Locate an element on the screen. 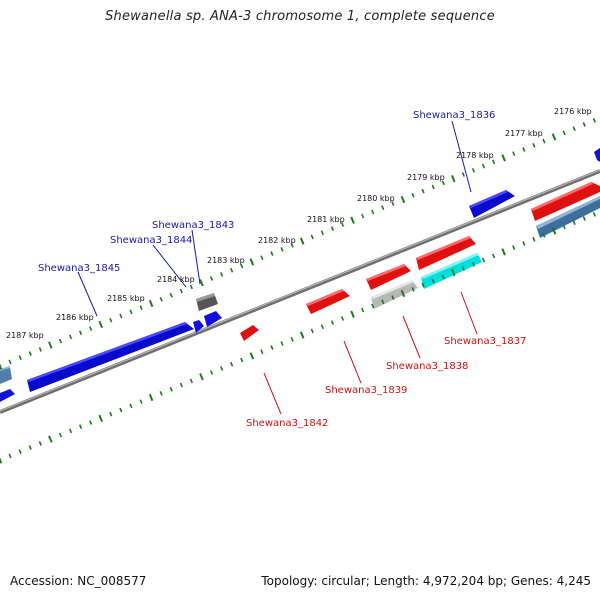 This screenshot has width=600, height=600. tick-label: 2186 kbp is located at coordinates (75, 317).